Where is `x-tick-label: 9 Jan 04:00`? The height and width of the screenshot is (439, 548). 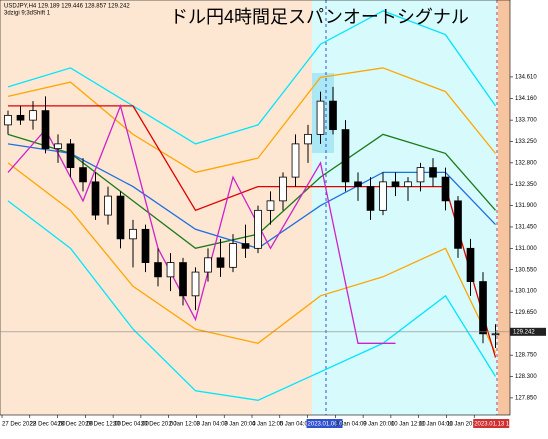 x-tick-label: 9 Jan 04:00 is located at coordinates (351, 425).